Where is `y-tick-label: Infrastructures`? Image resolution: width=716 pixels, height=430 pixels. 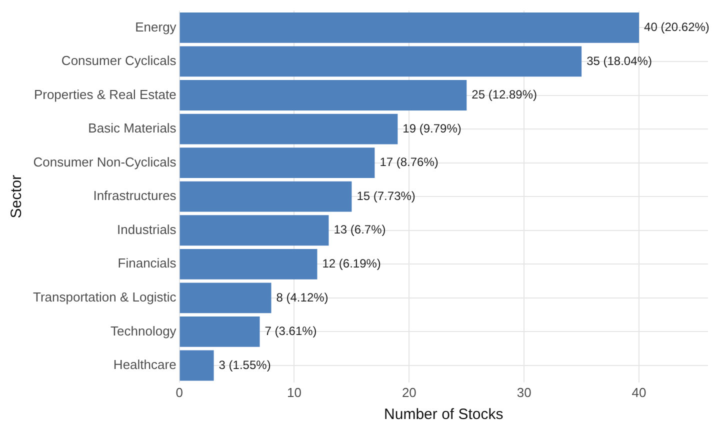
y-tick-label: Infrastructures is located at coordinates (135, 196).